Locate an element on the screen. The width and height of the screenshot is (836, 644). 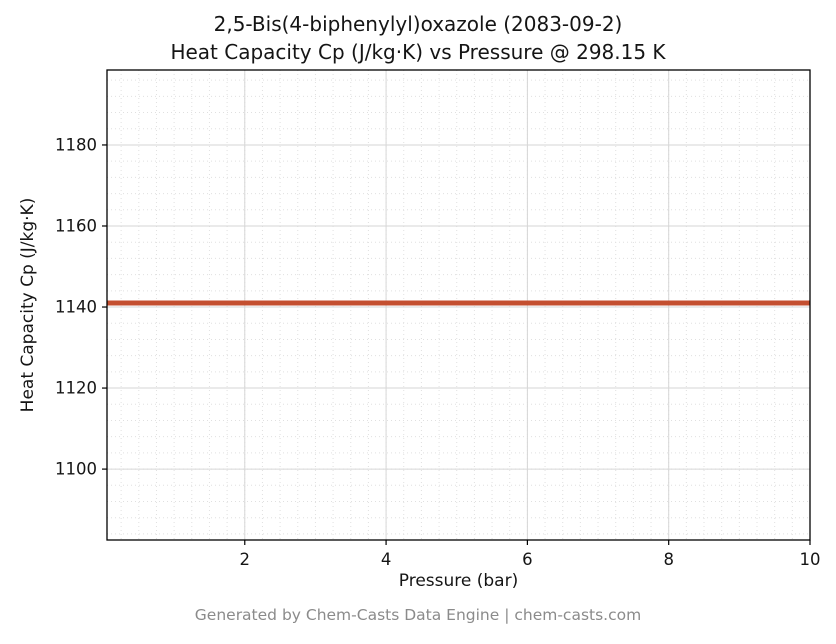
y-axis-label: Heat Capacity Cp (J/kg·K) is located at coordinates (28, 305).